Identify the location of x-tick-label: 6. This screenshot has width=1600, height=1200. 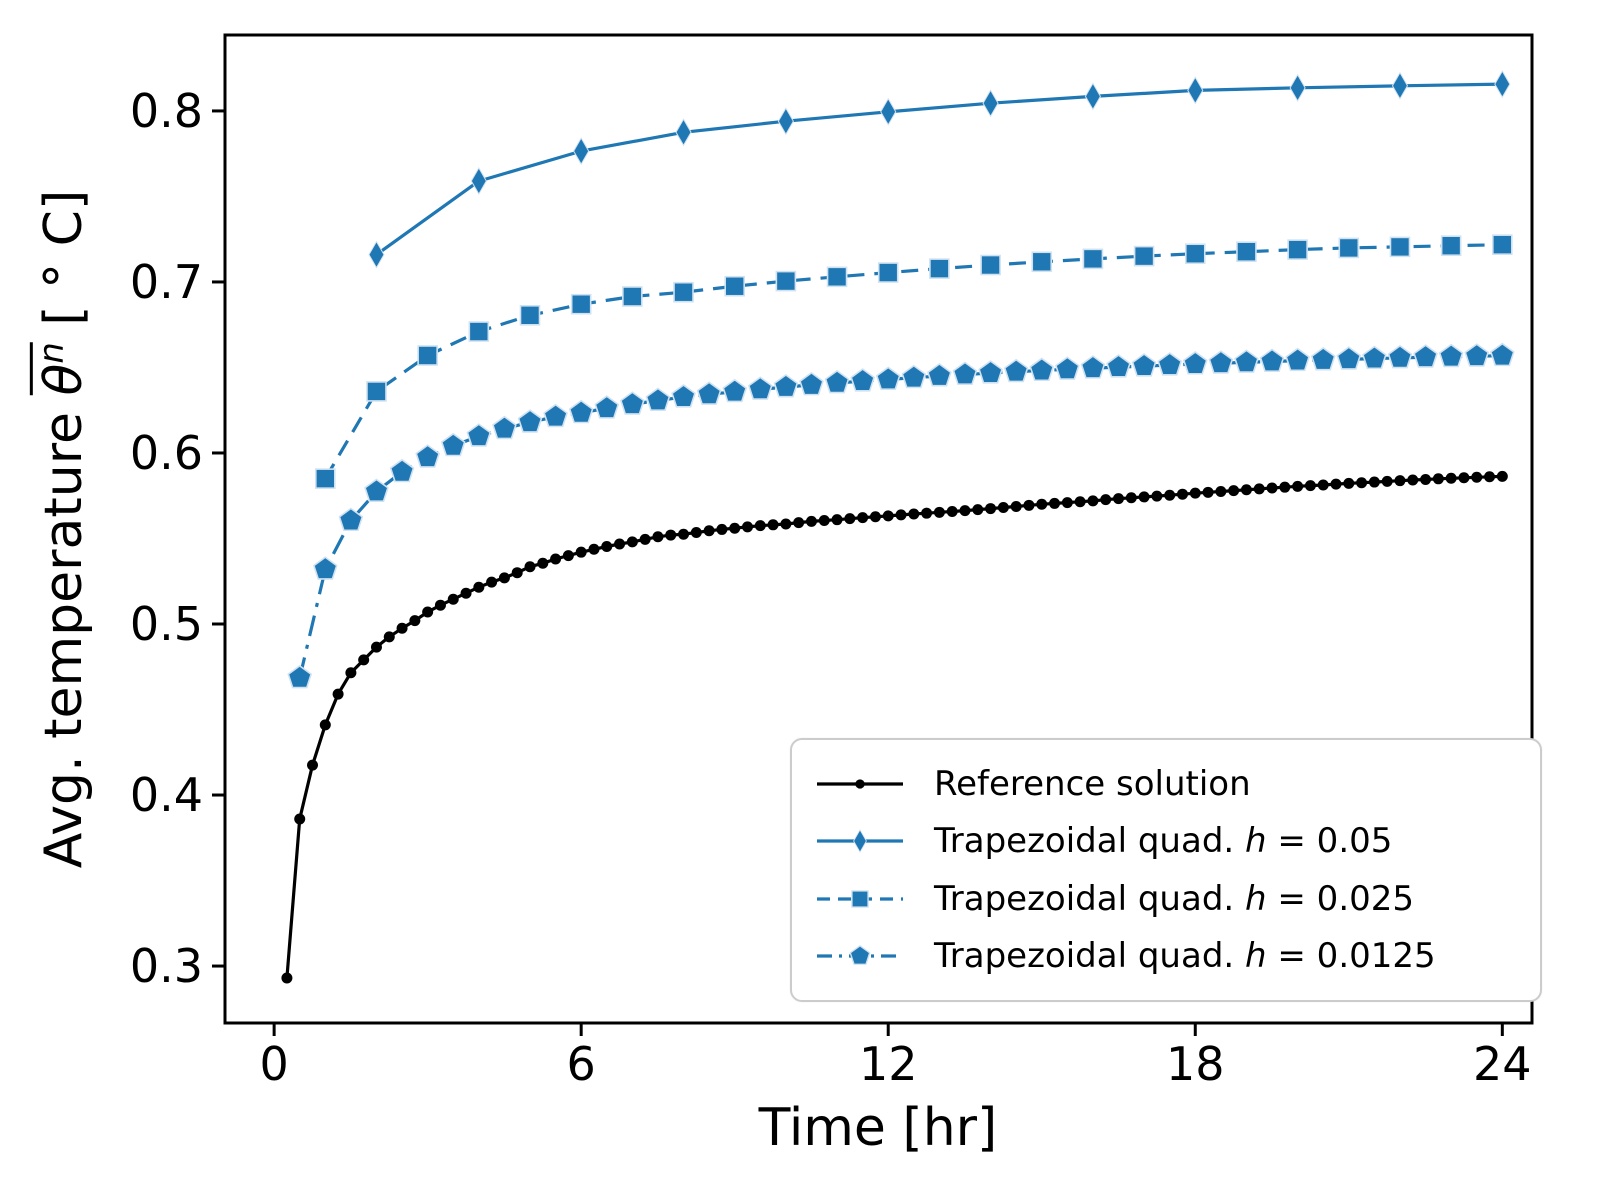
(581, 1064).